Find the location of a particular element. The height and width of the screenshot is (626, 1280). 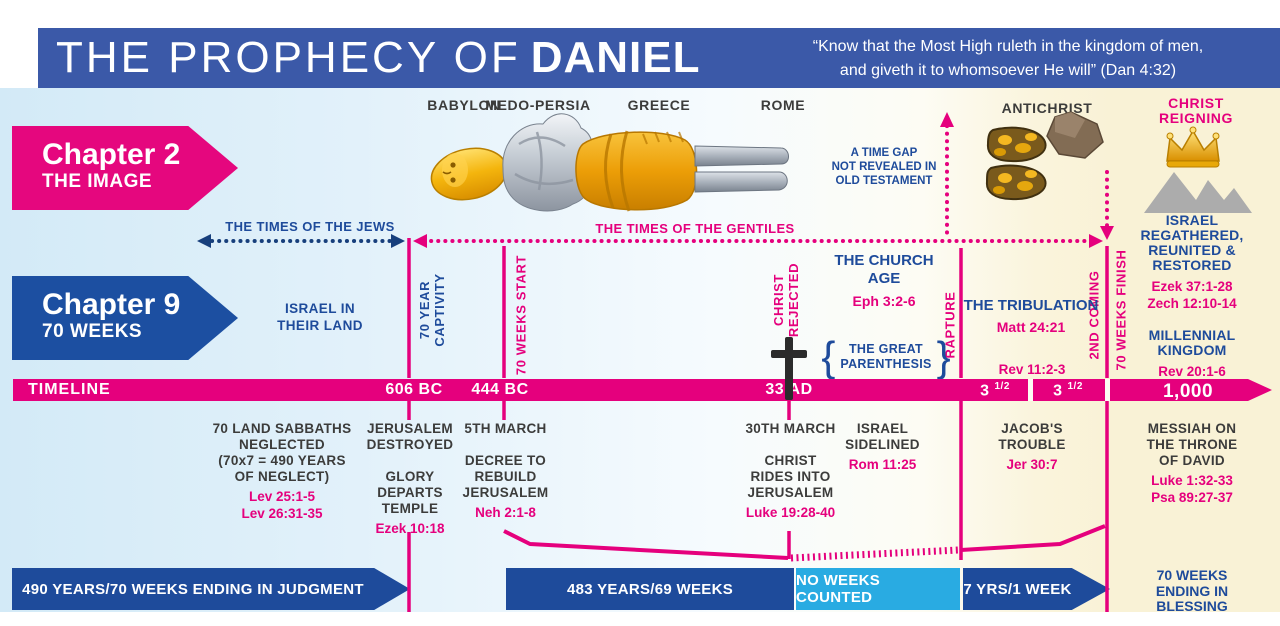

brace-right: } is located at coordinates (943, 356).